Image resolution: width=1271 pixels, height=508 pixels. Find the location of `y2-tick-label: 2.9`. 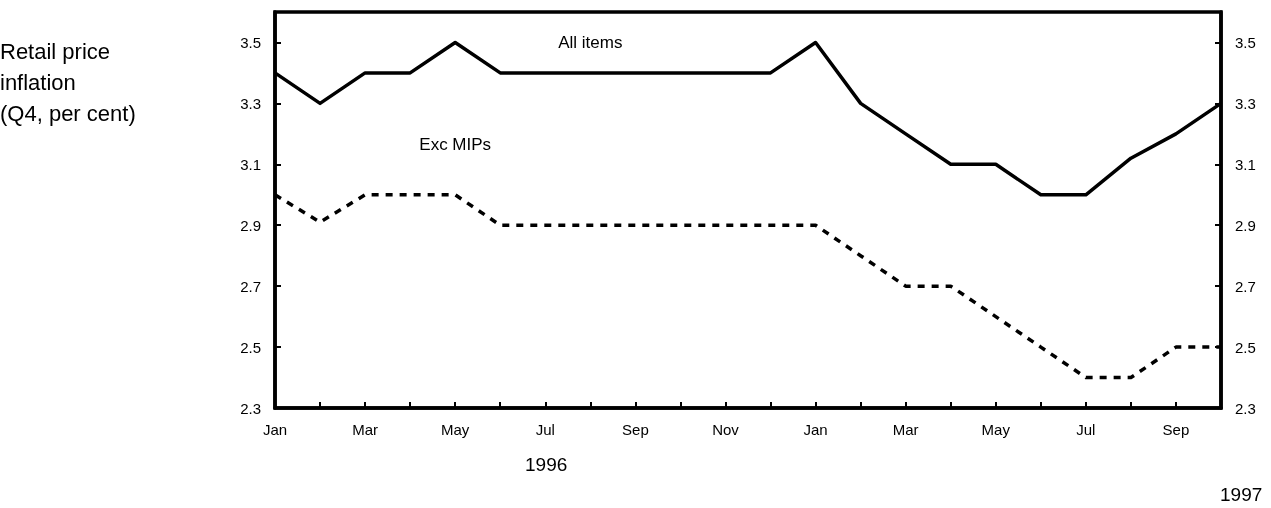

y2-tick-label: 2.9 is located at coordinates (1245, 225).